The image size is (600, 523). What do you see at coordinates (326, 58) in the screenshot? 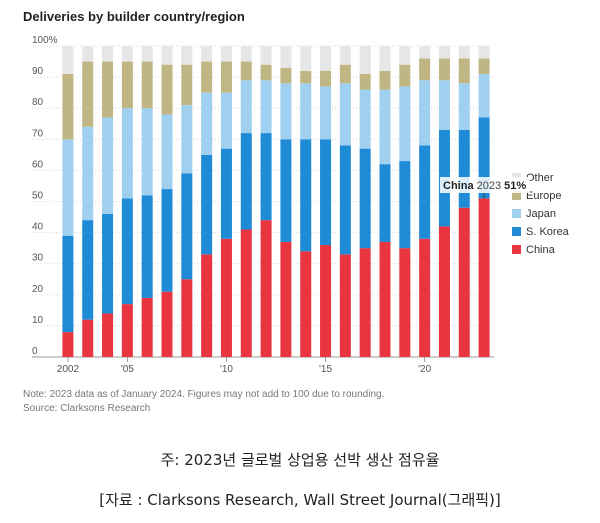
I see `bar-segment-other-2015` at bounding box center [326, 58].